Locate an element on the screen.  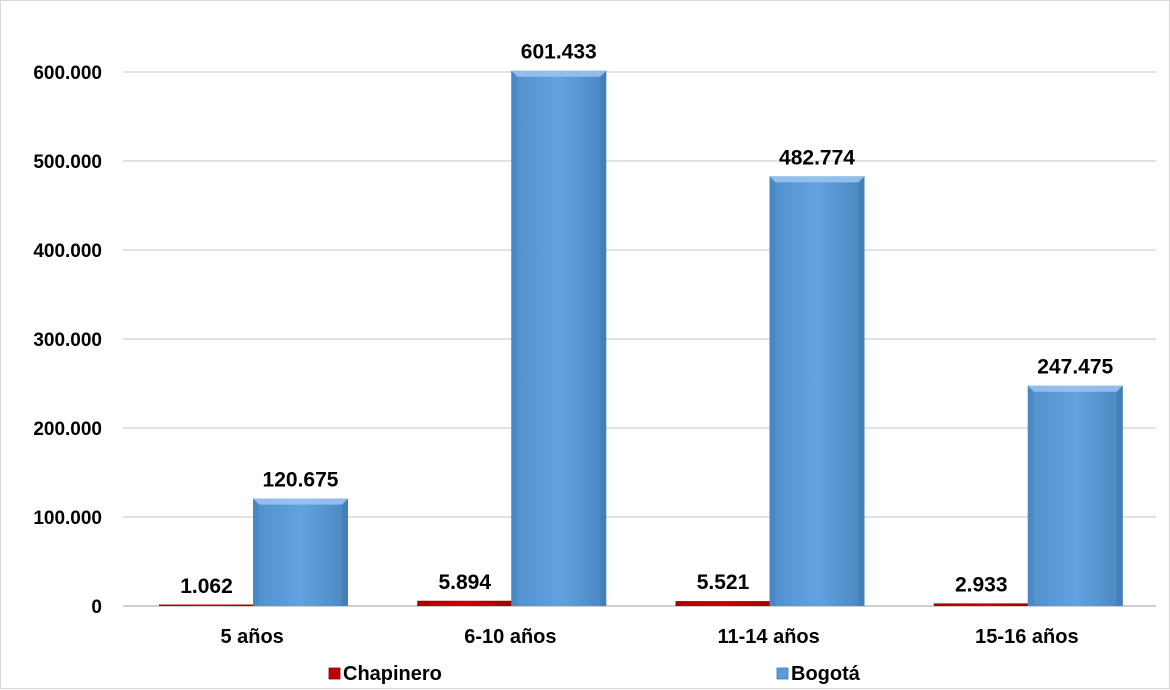
x-tick-label: 11-14 años is located at coordinates (768, 637).